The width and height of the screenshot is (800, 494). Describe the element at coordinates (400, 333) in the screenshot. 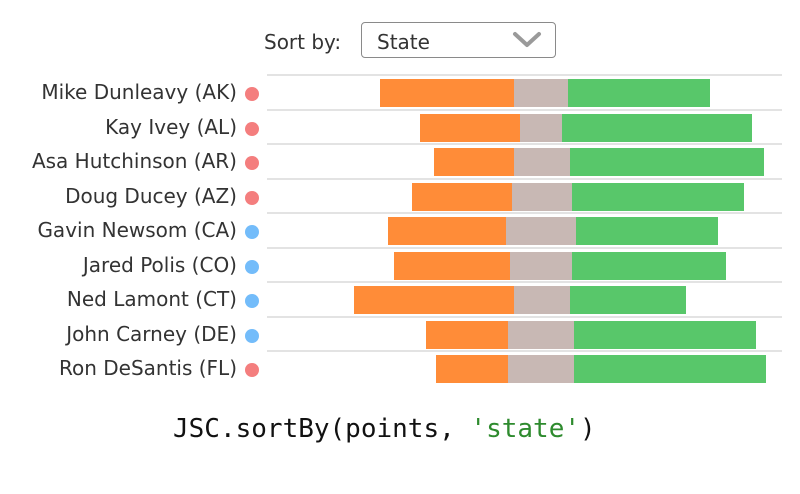

I see `chart-row: John Carney (DE)` at that location.